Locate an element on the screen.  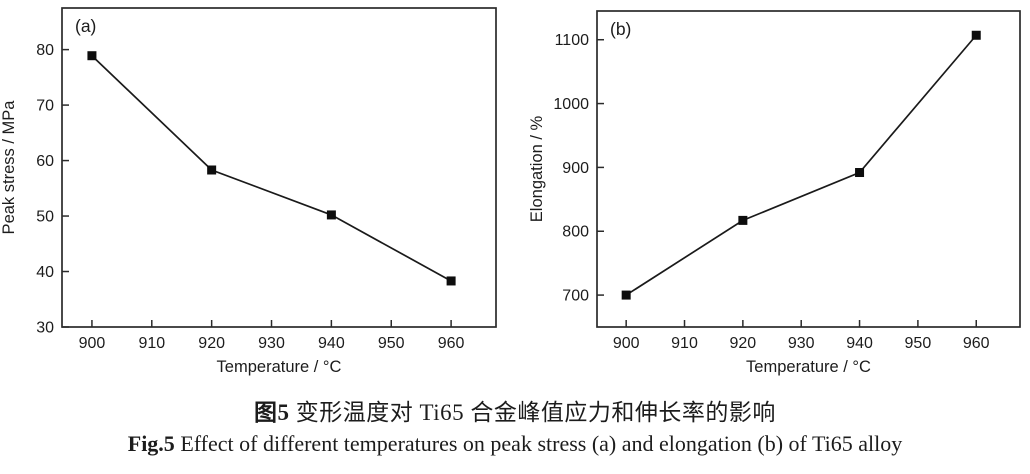
caption-chinese: 图5 变形温度对 Ti65 合金峰值应力和伸长率的影响 is located at coordinates (515, 413).